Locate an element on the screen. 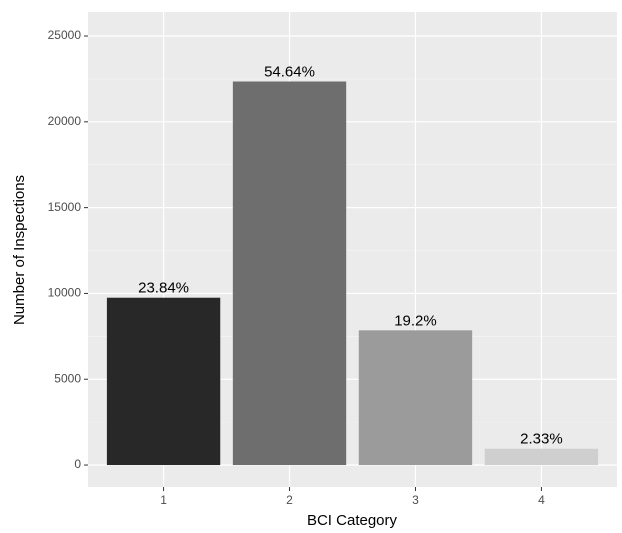 This screenshot has height=533, width=622. x-tick-label: 2 is located at coordinates (289, 500).